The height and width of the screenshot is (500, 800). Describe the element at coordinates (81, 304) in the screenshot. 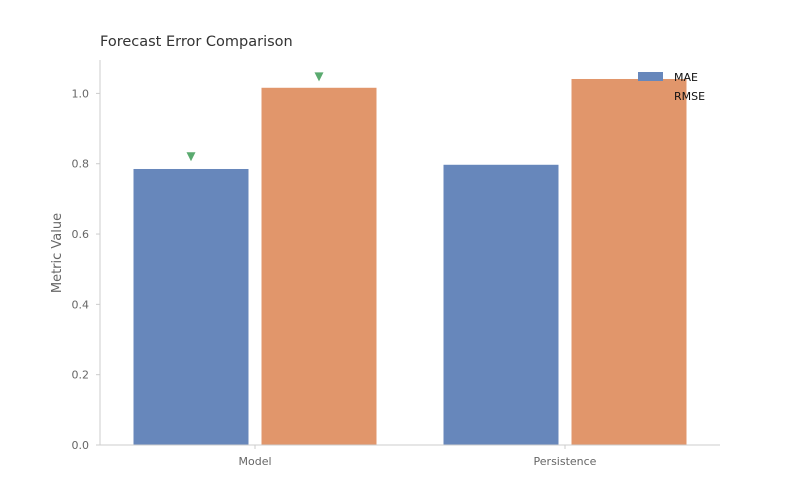

I see `y-tick-label: 0.4` at that location.